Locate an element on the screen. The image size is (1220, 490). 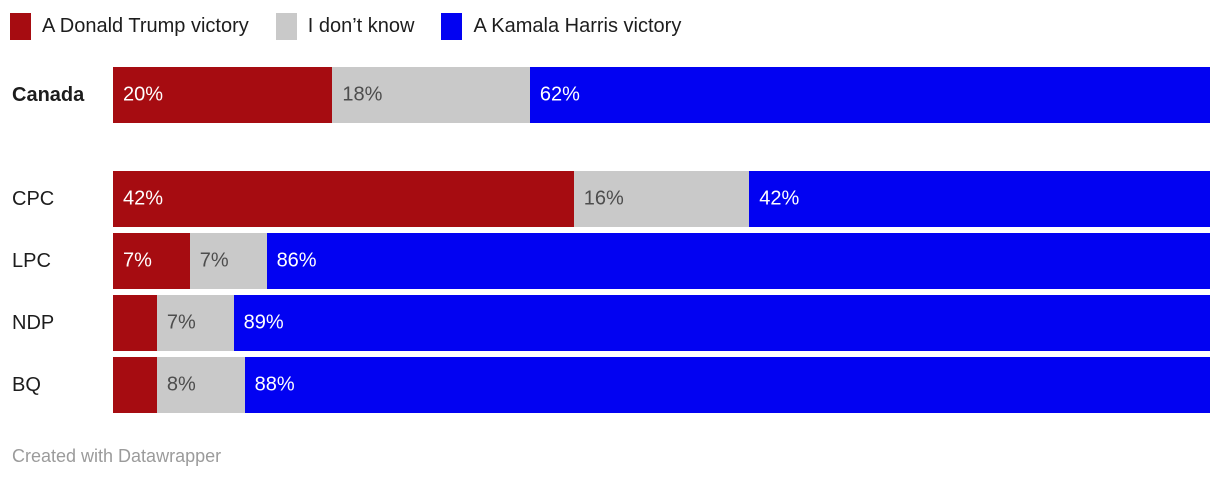
chart-row: BQ 8% 88% is located at coordinates (605, 385).